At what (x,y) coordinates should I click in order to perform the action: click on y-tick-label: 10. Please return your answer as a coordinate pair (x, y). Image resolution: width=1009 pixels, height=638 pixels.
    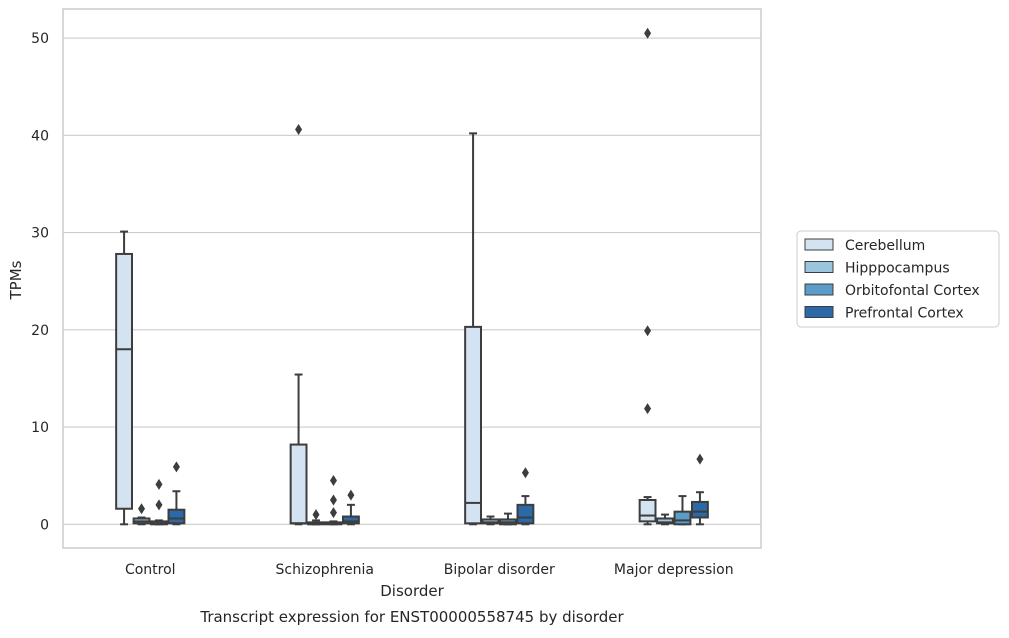
    Looking at the image, I should click on (40, 428).